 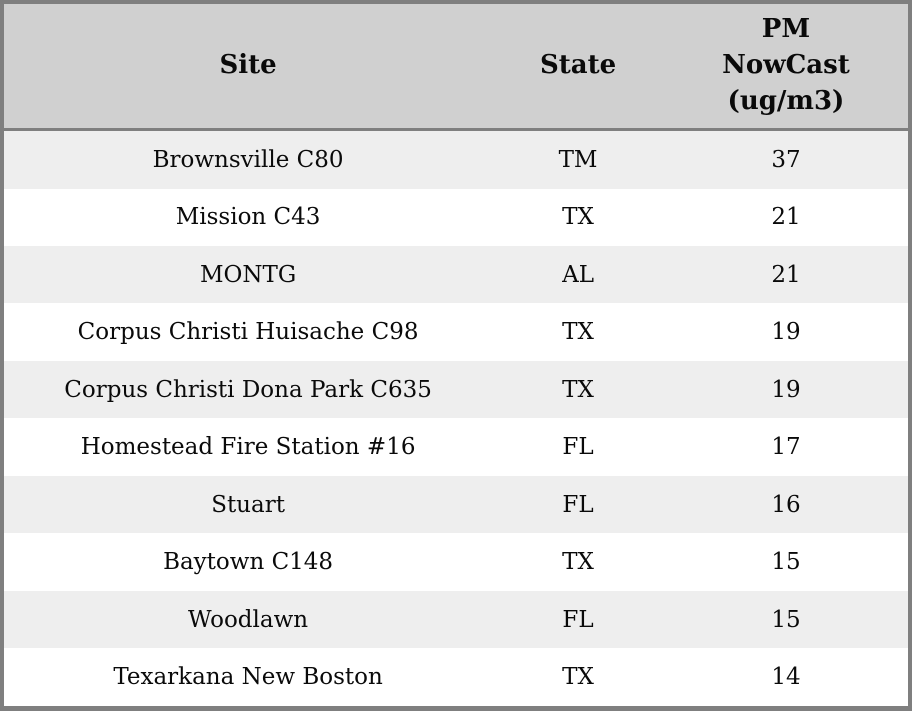 I want to click on table-row: Mission C43 TX 21, so click(x=456, y=217).